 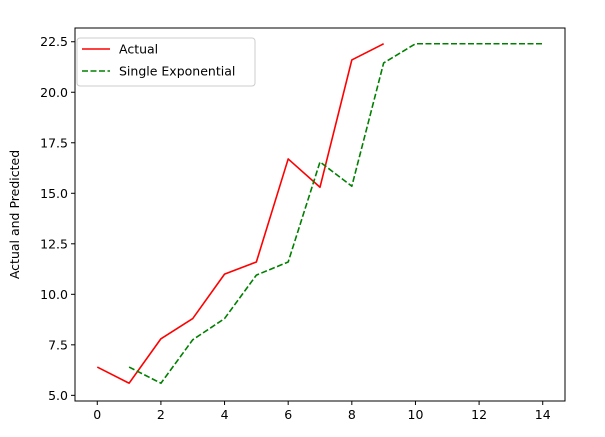 I want to click on legend-box, so click(x=166, y=62).